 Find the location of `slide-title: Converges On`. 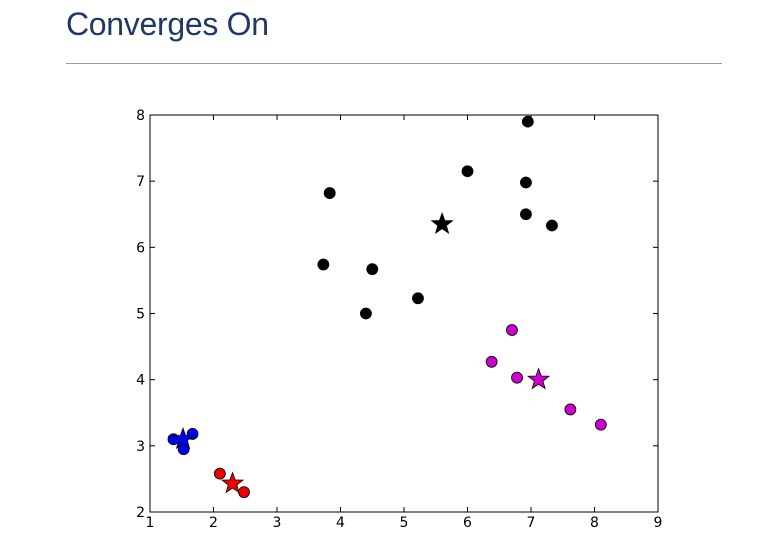

slide-title: Converges On is located at coordinates (167, 24).